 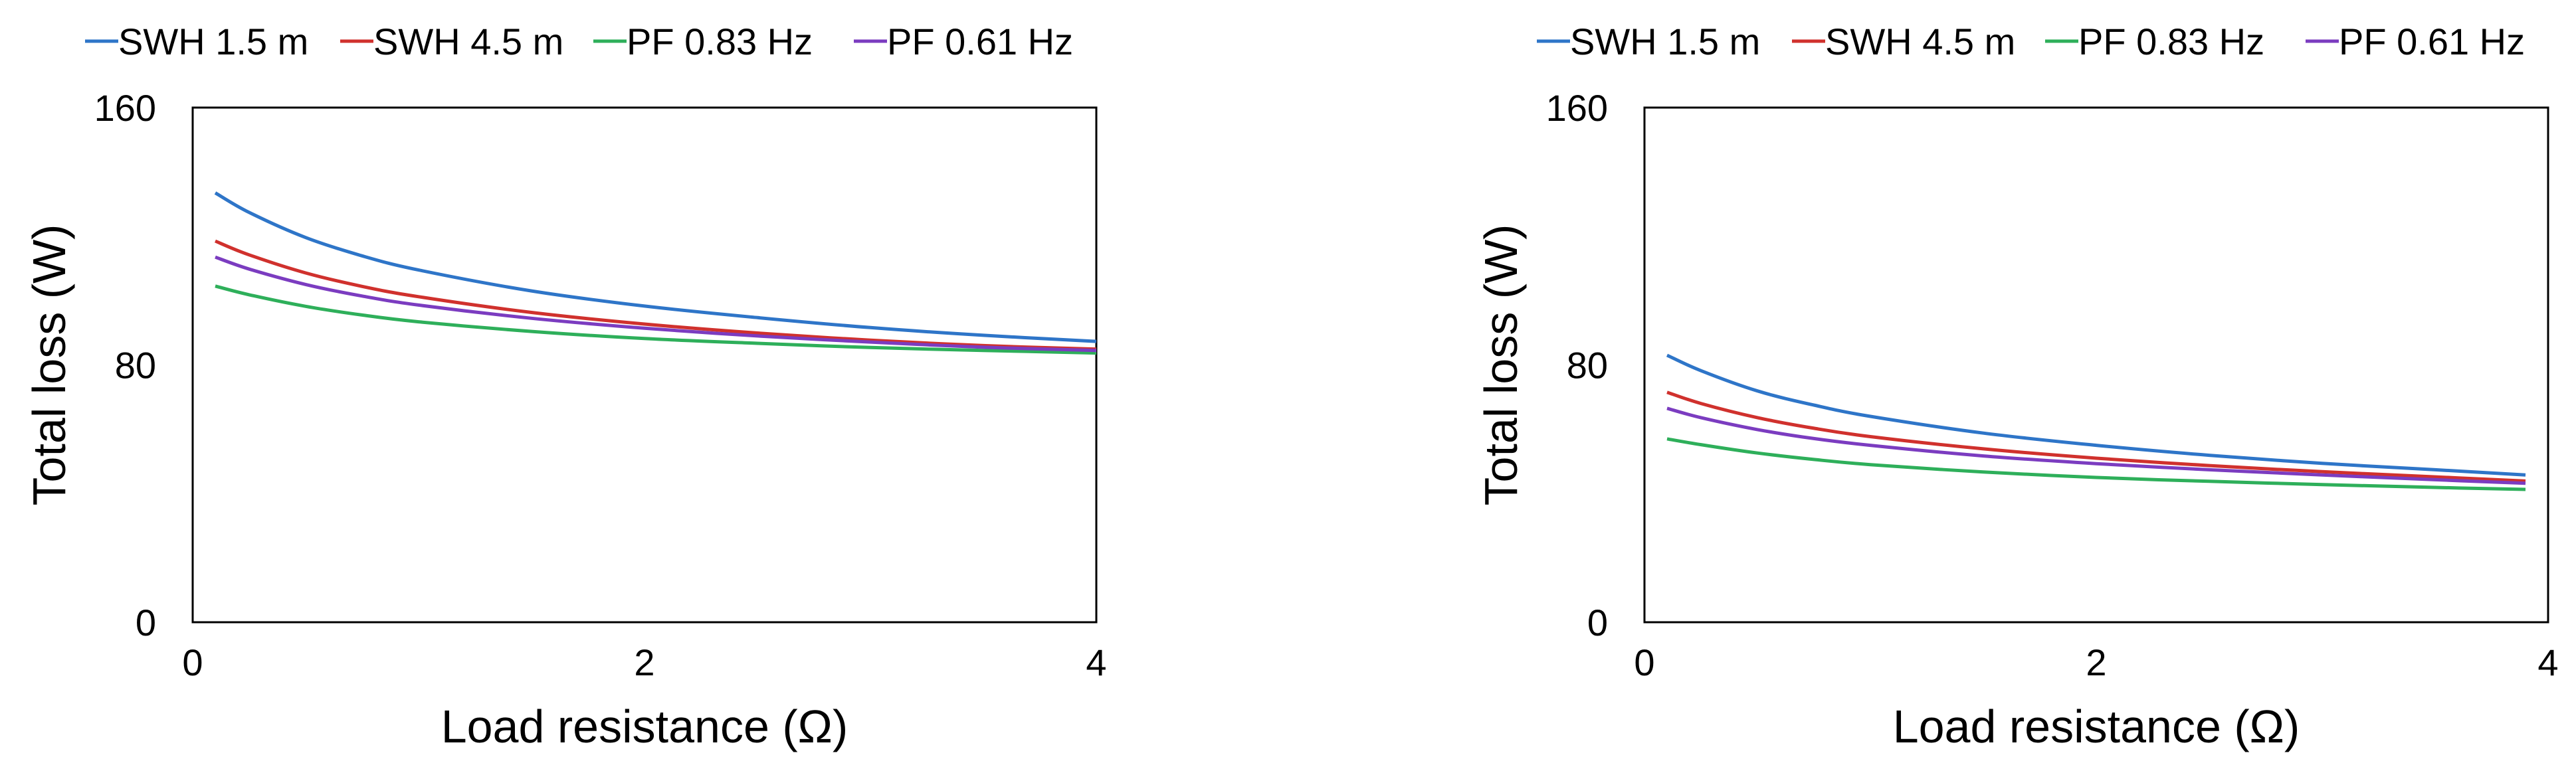 I want to click on right-chart-x-tick-label: 2, so click(x=2096, y=662).